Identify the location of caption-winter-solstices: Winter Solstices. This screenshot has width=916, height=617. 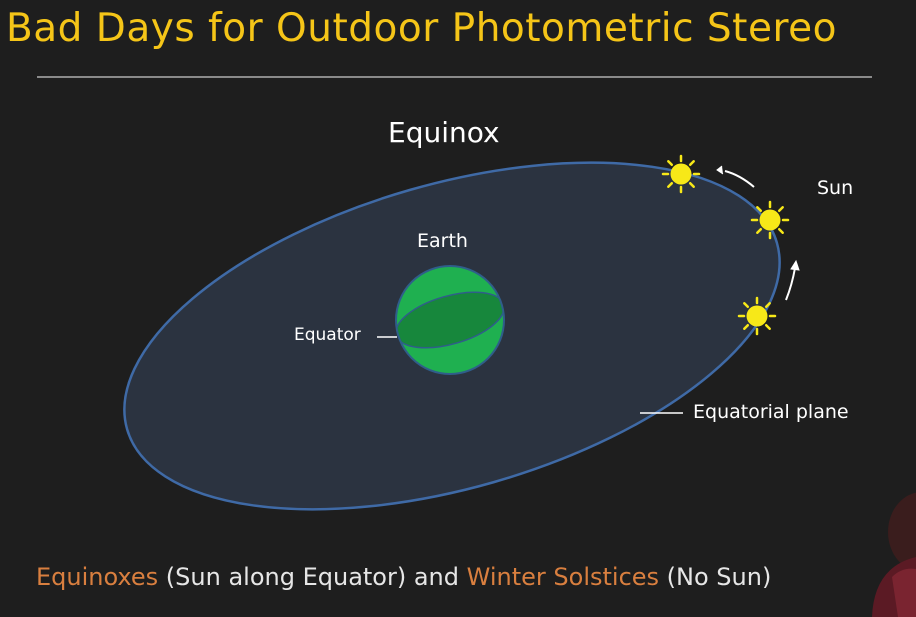
(563, 577).